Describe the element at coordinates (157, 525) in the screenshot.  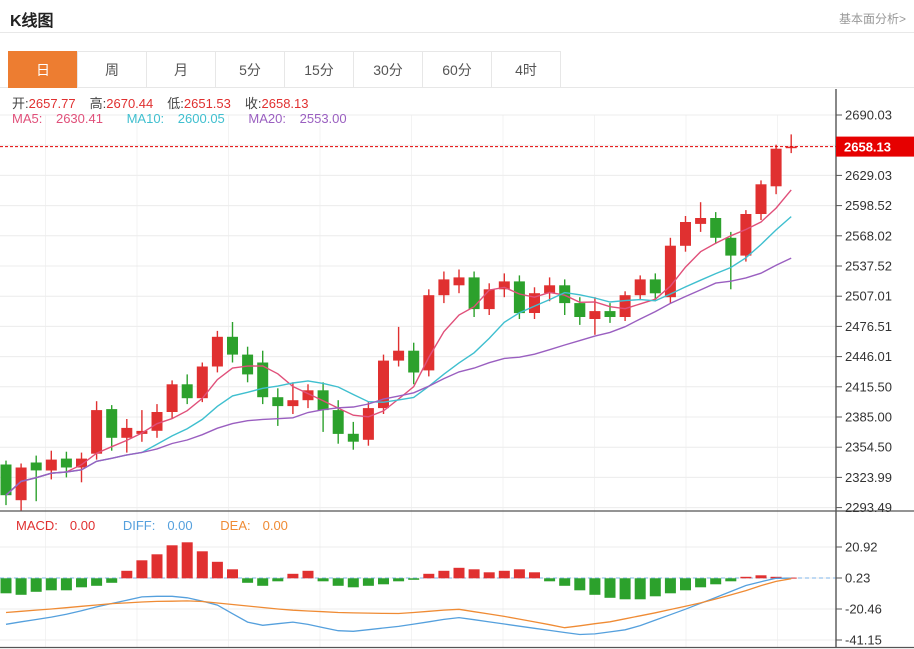
I see `diff-label-value: DIFF: 0.00` at that location.